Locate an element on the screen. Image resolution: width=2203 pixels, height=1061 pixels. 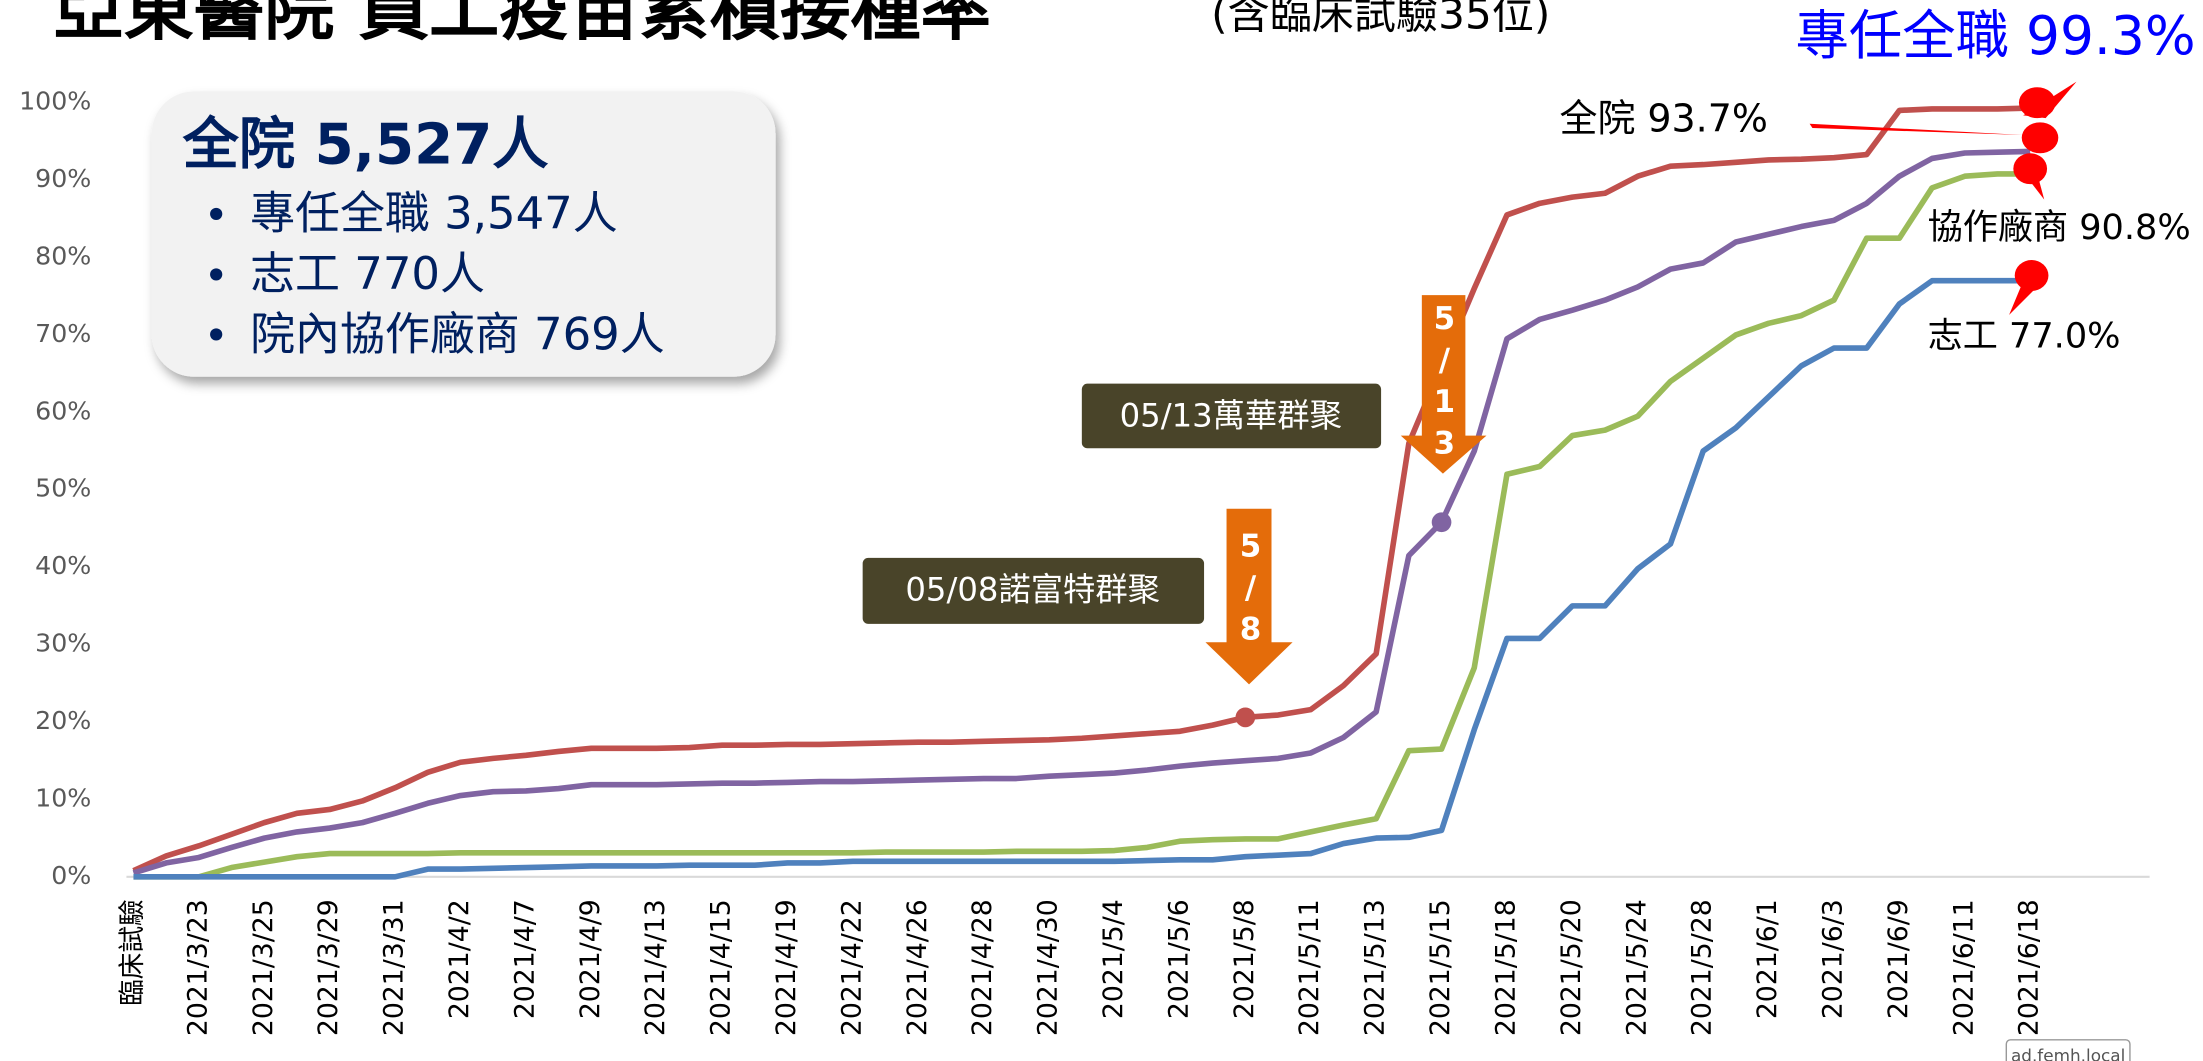
y-tick-label: 50% is located at coordinates (63, 488).